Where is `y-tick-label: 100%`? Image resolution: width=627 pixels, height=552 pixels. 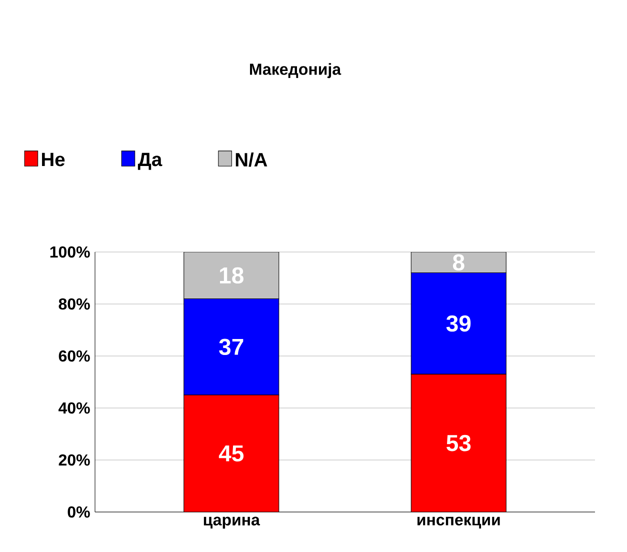 y-tick-label: 100% is located at coordinates (70, 252).